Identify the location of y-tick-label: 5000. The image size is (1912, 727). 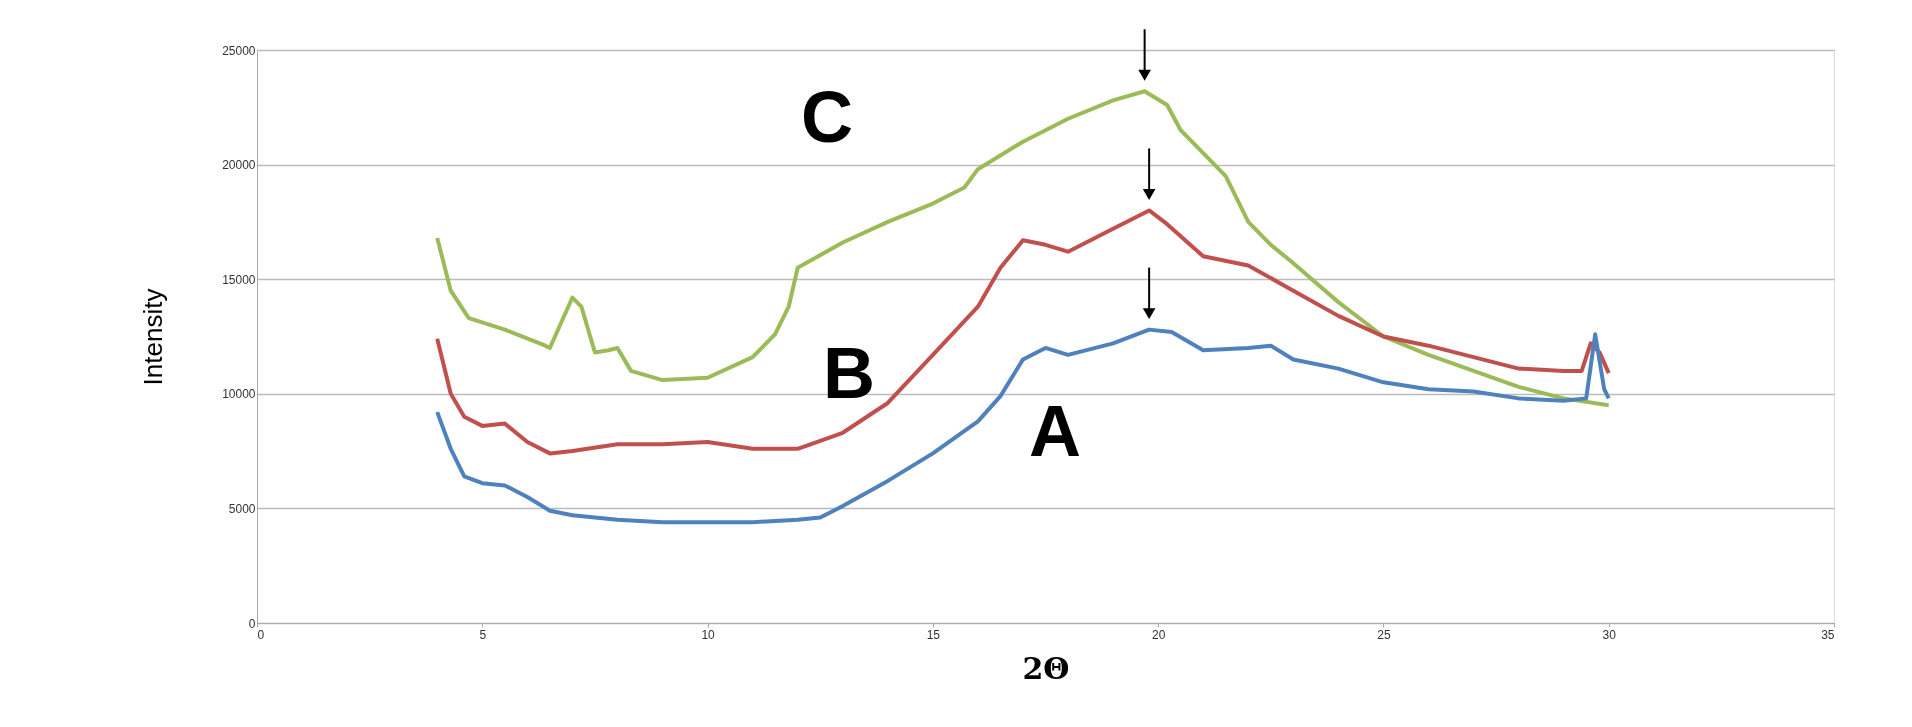
(242, 508).